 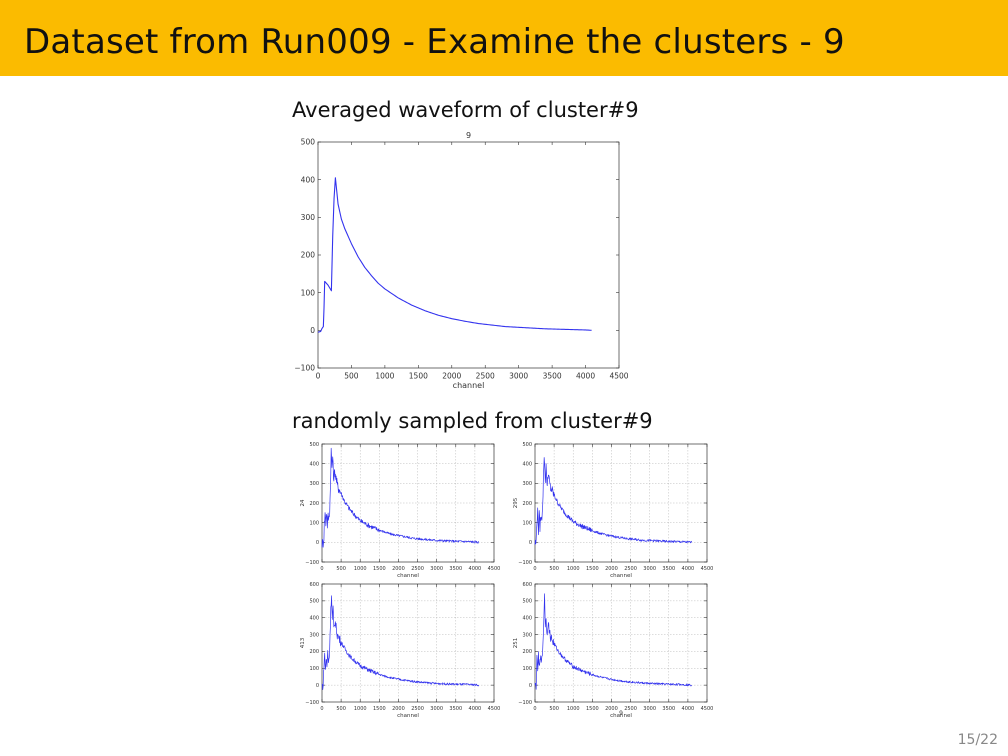 What do you see at coordinates (465, 110) in the screenshot?
I see `averaged-waveform-heading: Averaged waveform of cluster#9` at bounding box center [465, 110].